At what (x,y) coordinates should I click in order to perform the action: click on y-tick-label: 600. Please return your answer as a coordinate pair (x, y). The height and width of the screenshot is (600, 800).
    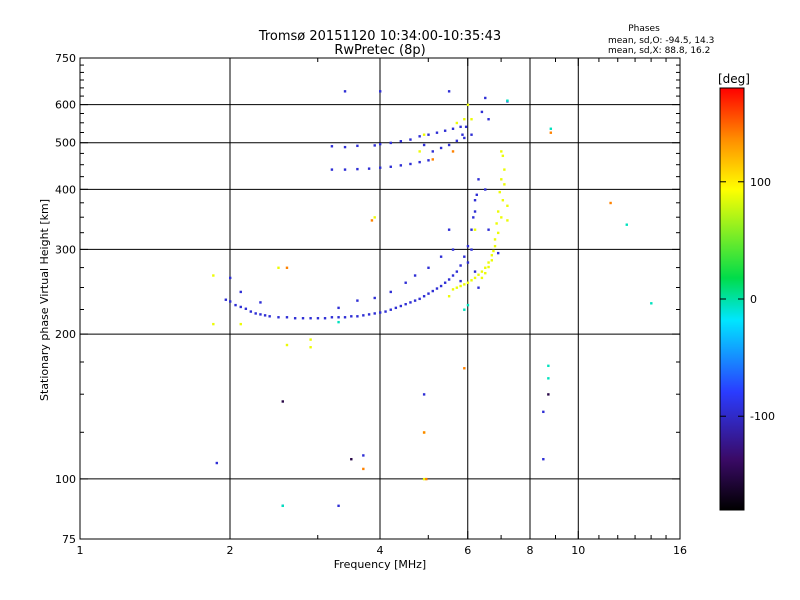
    Looking at the image, I should click on (65, 105).